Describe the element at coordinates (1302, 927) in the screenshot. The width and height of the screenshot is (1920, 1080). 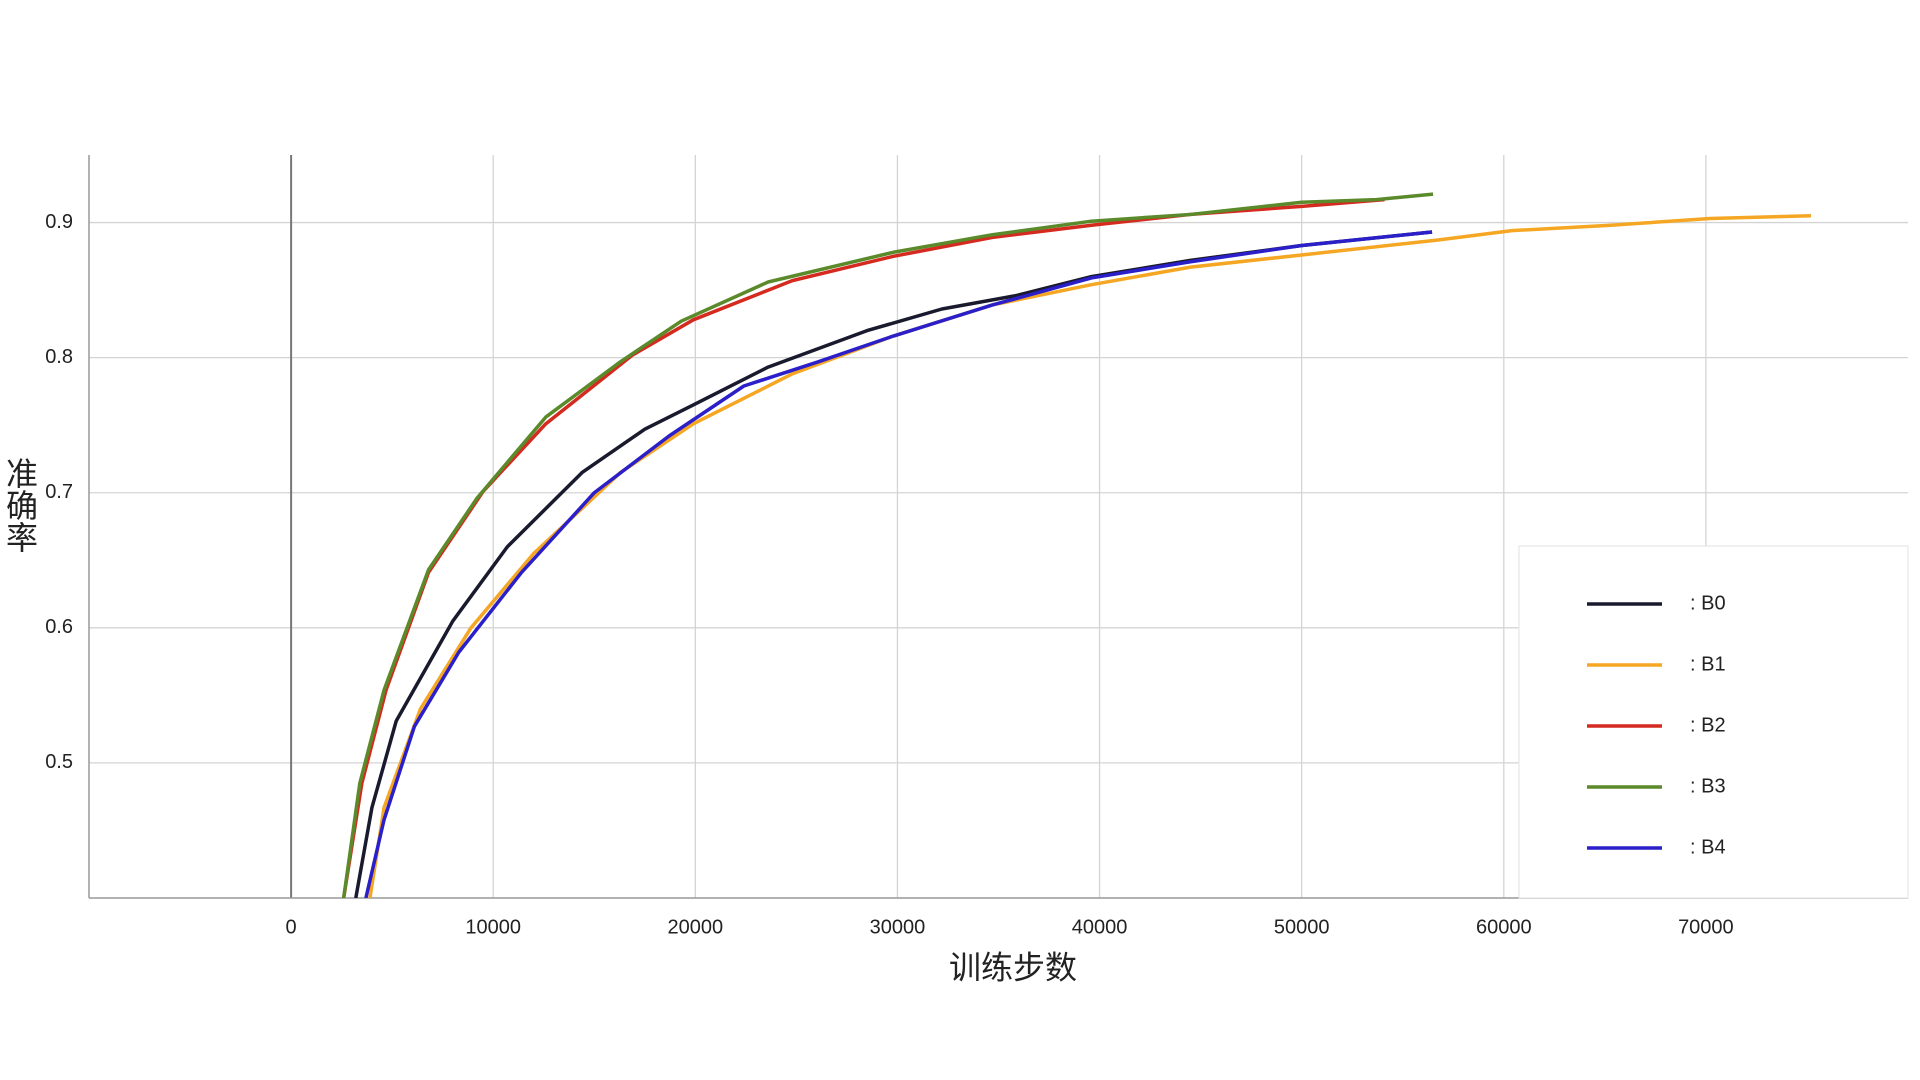
I see `x-tick-label: 50000` at that location.